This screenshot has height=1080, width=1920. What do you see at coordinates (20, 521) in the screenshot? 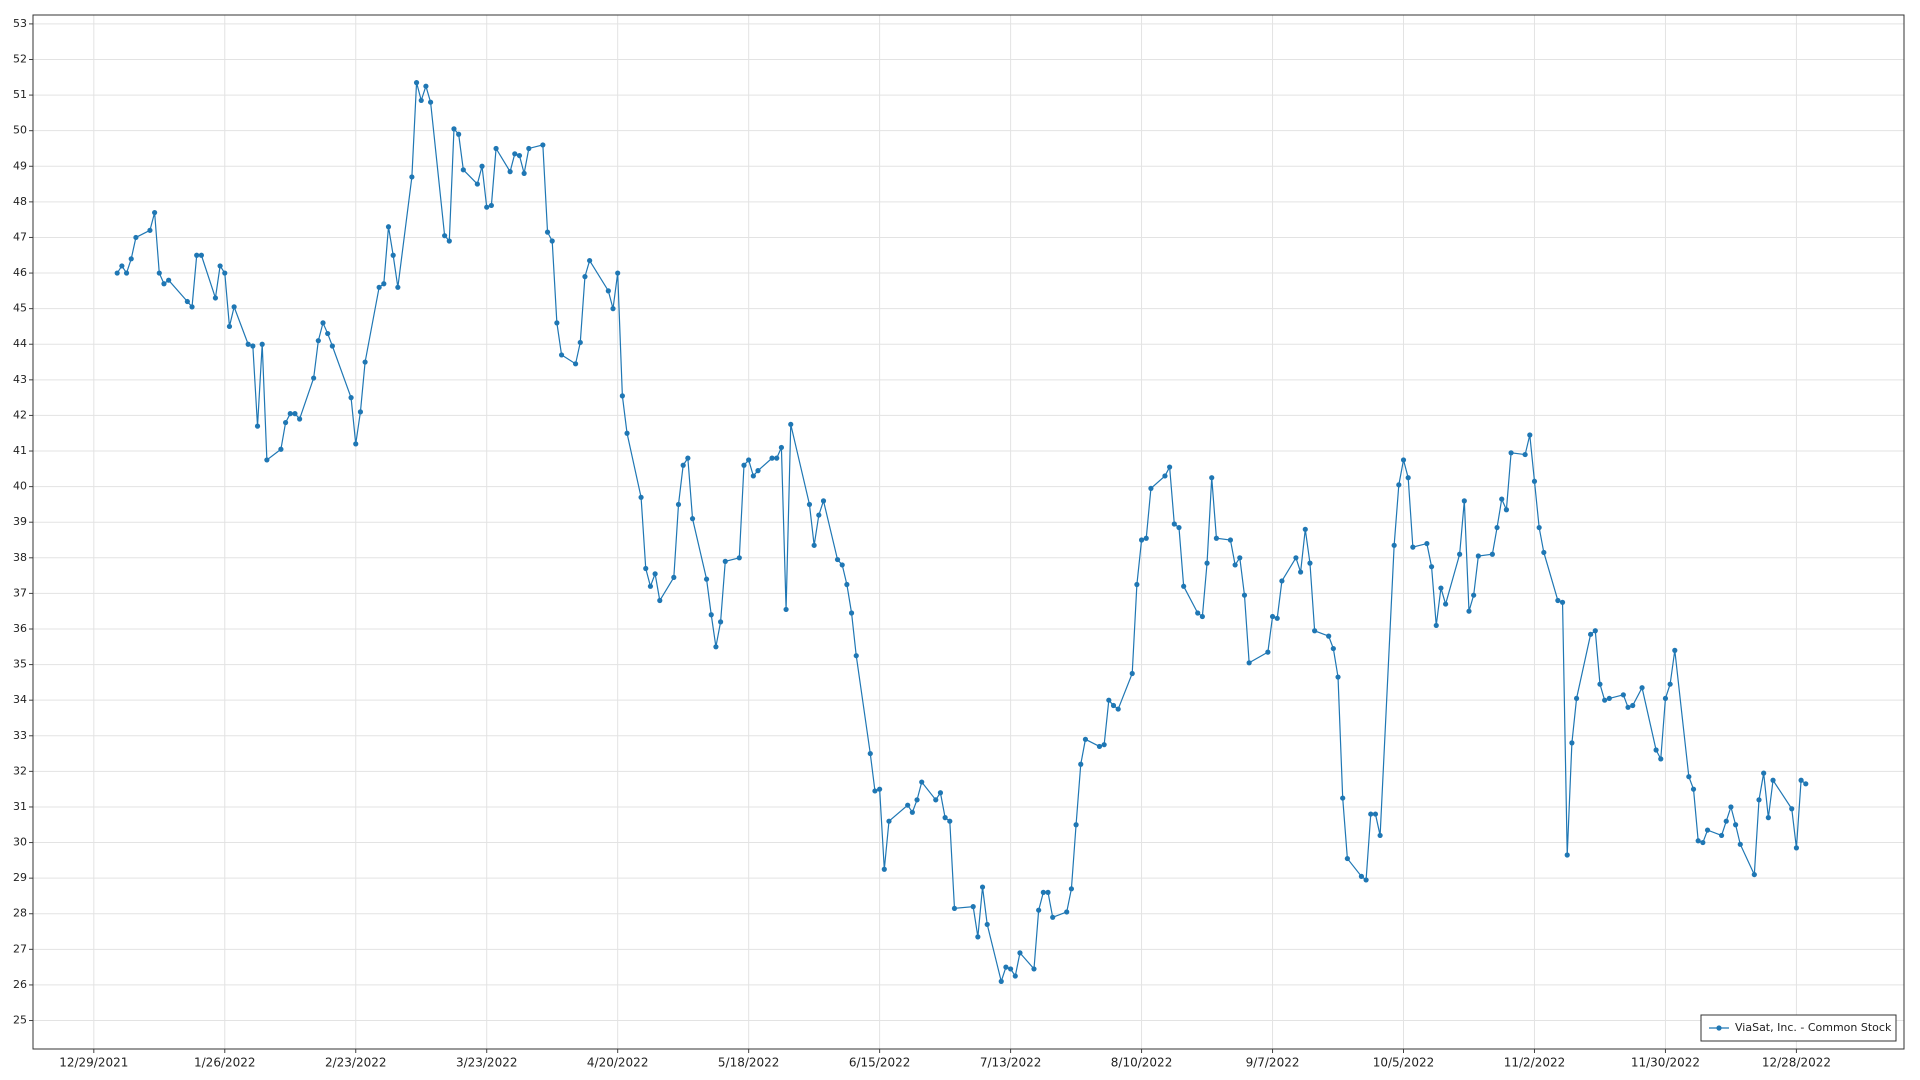
I see `y-tick-label: 39` at bounding box center [20, 521].